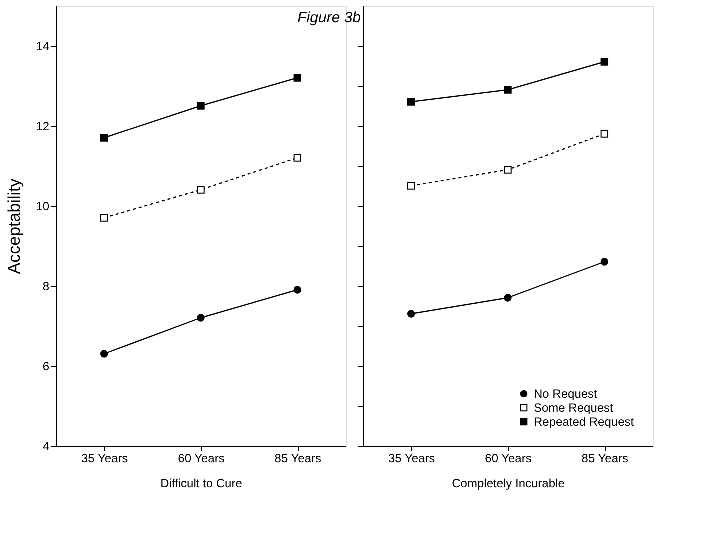  What do you see at coordinates (330, 18) in the screenshot?
I see `chart-title: Figure 3b` at bounding box center [330, 18].